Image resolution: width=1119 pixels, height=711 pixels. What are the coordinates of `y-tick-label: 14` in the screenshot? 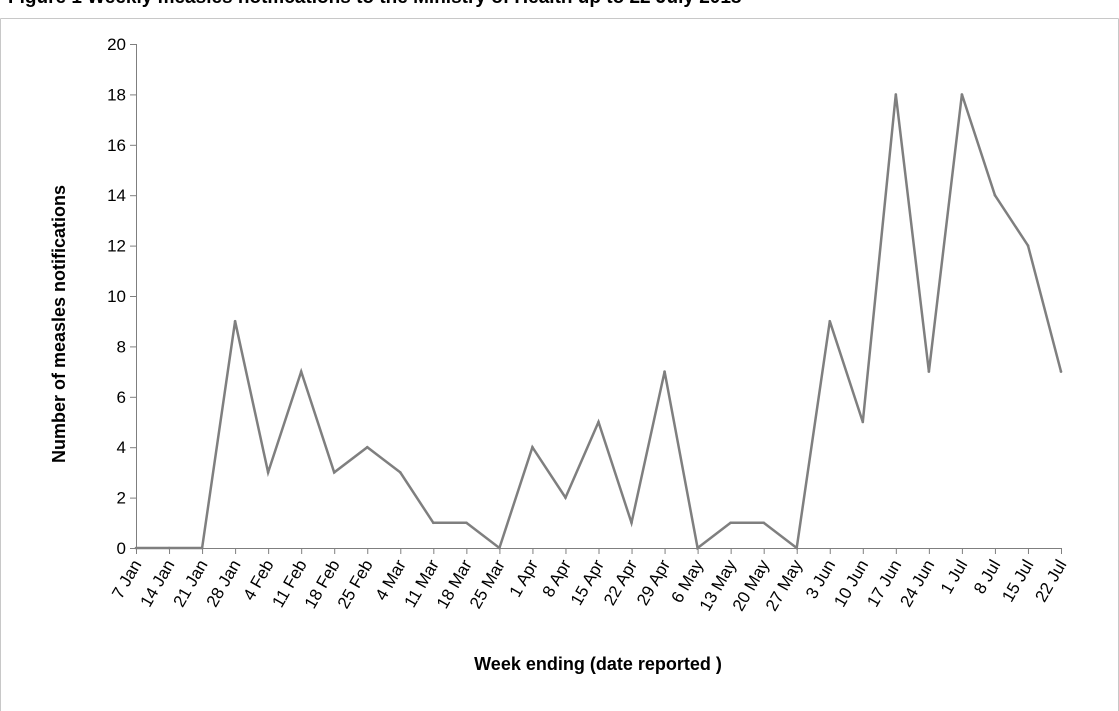 It's located at (116, 195).